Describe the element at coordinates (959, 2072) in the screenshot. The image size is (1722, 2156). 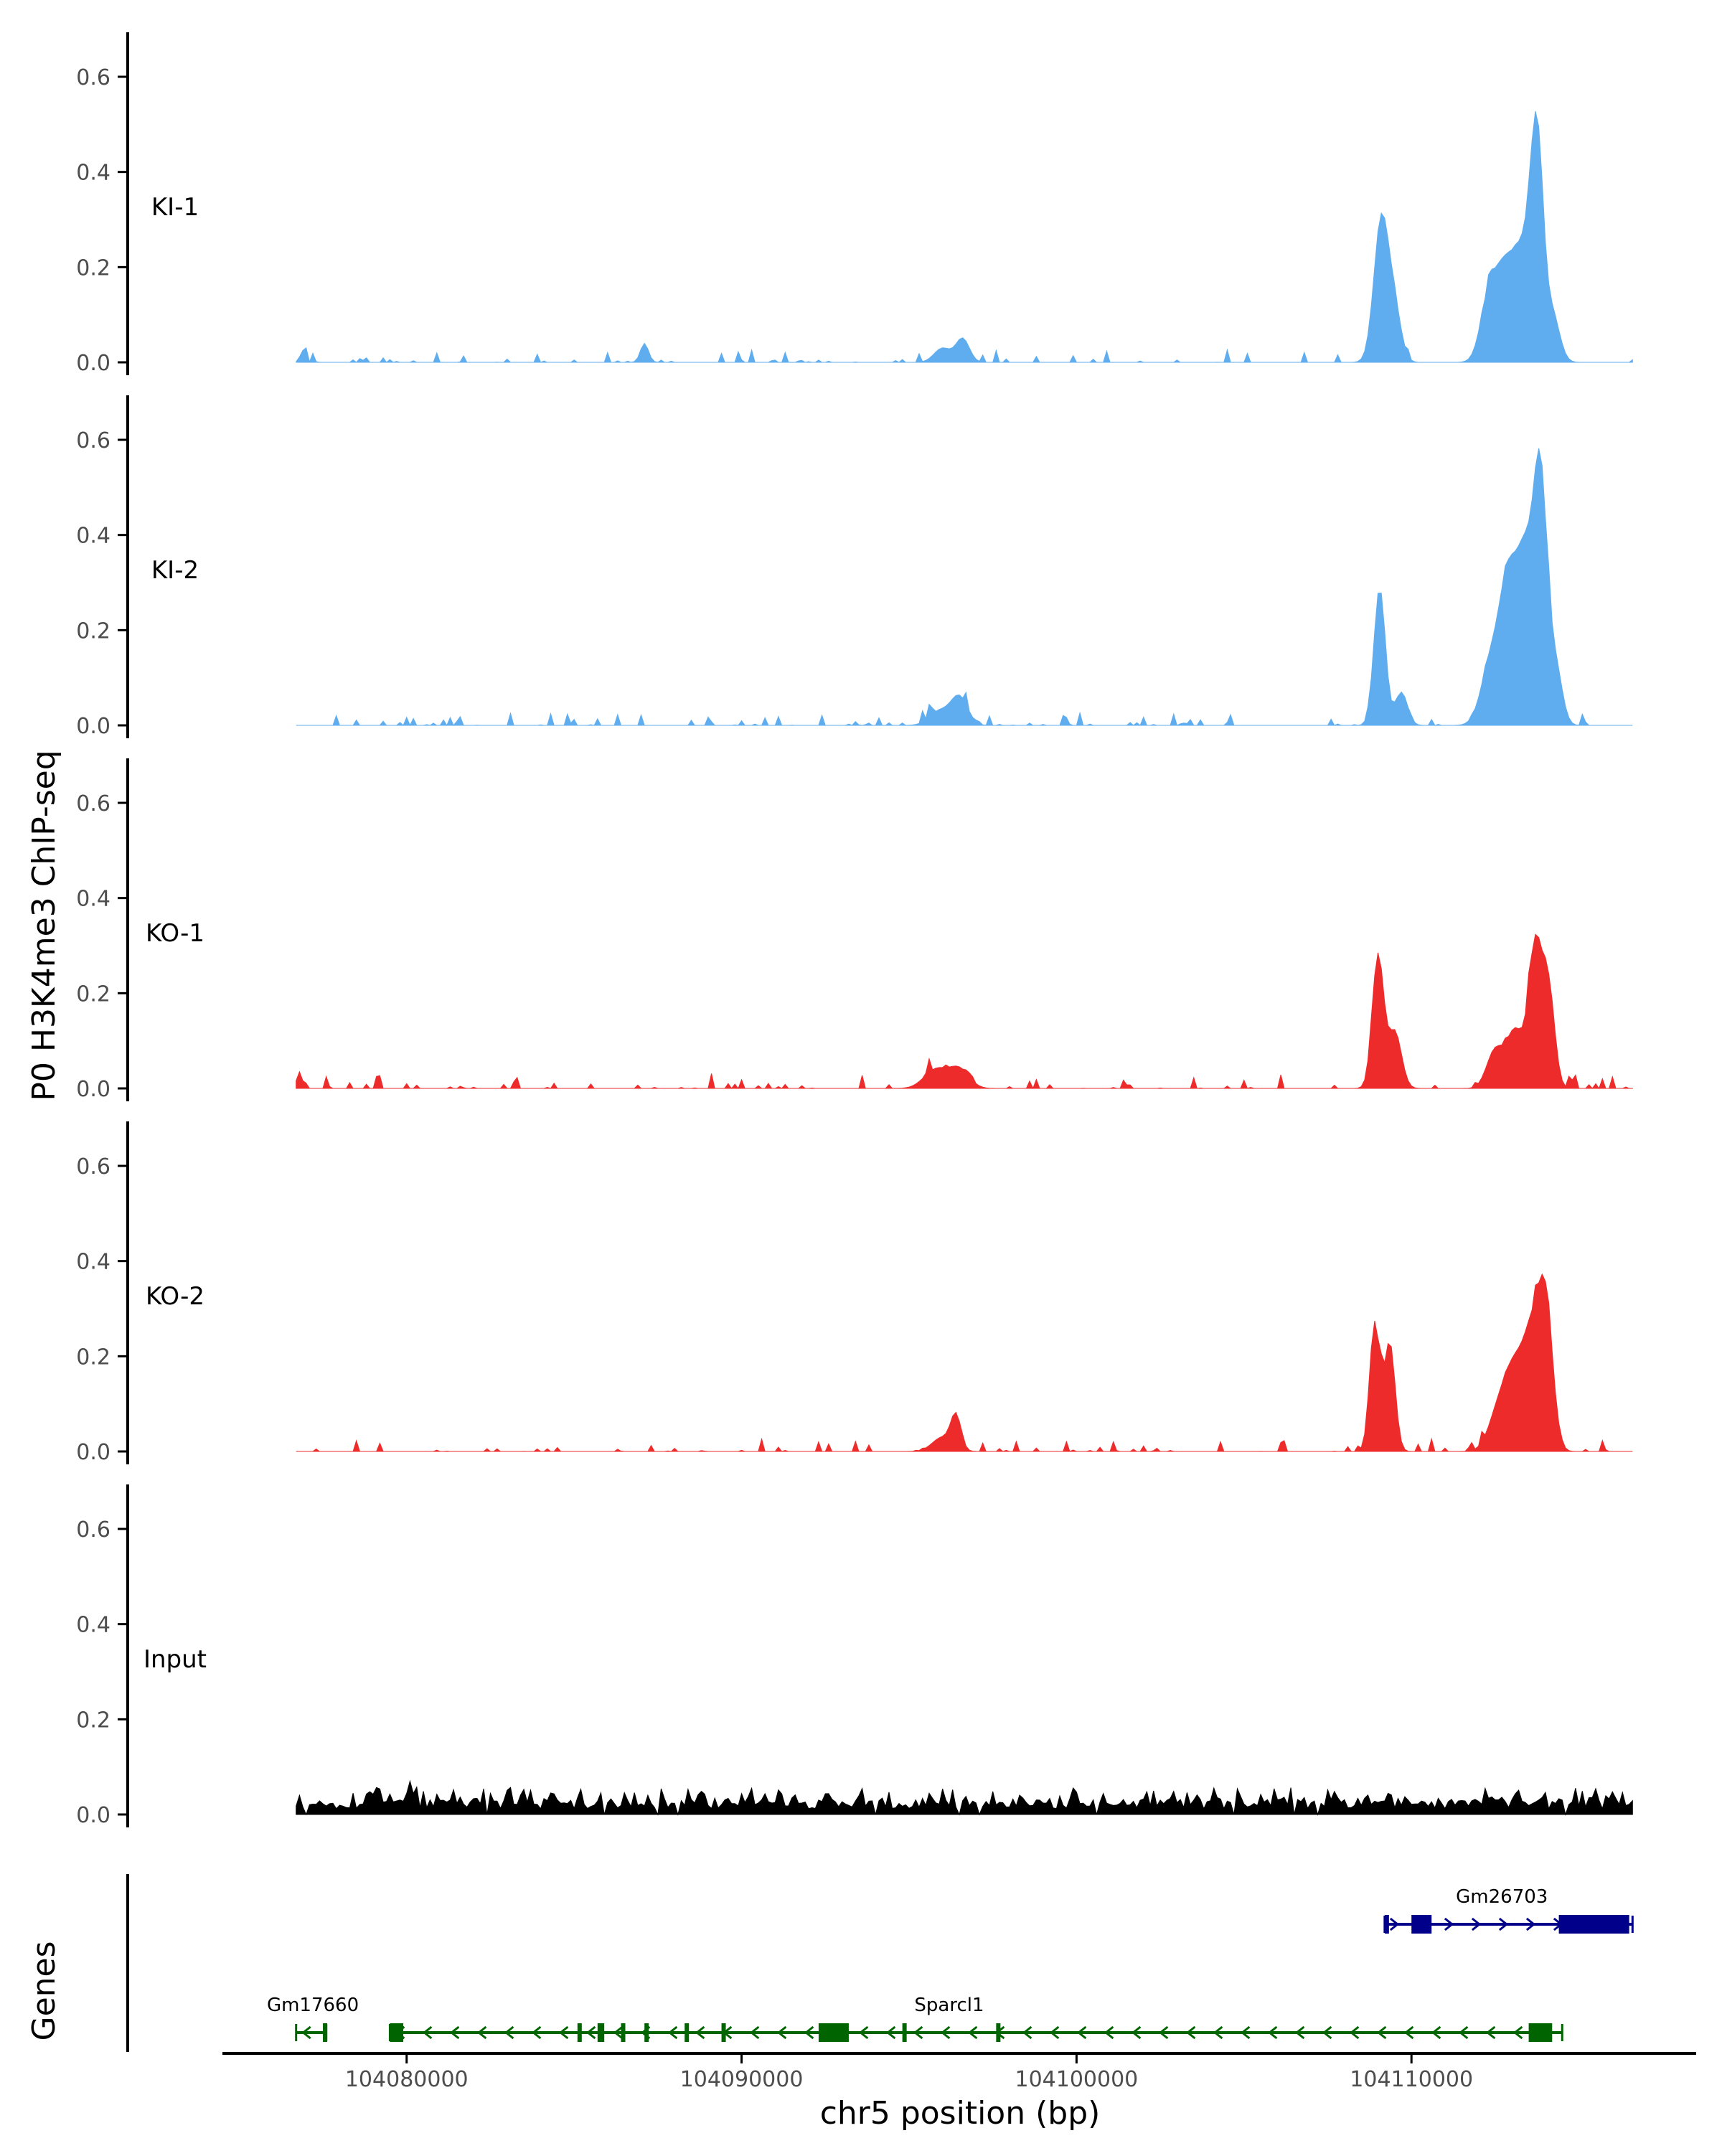
I see `x-axis: 104080000 104090000 104100000 104110000` at that location.